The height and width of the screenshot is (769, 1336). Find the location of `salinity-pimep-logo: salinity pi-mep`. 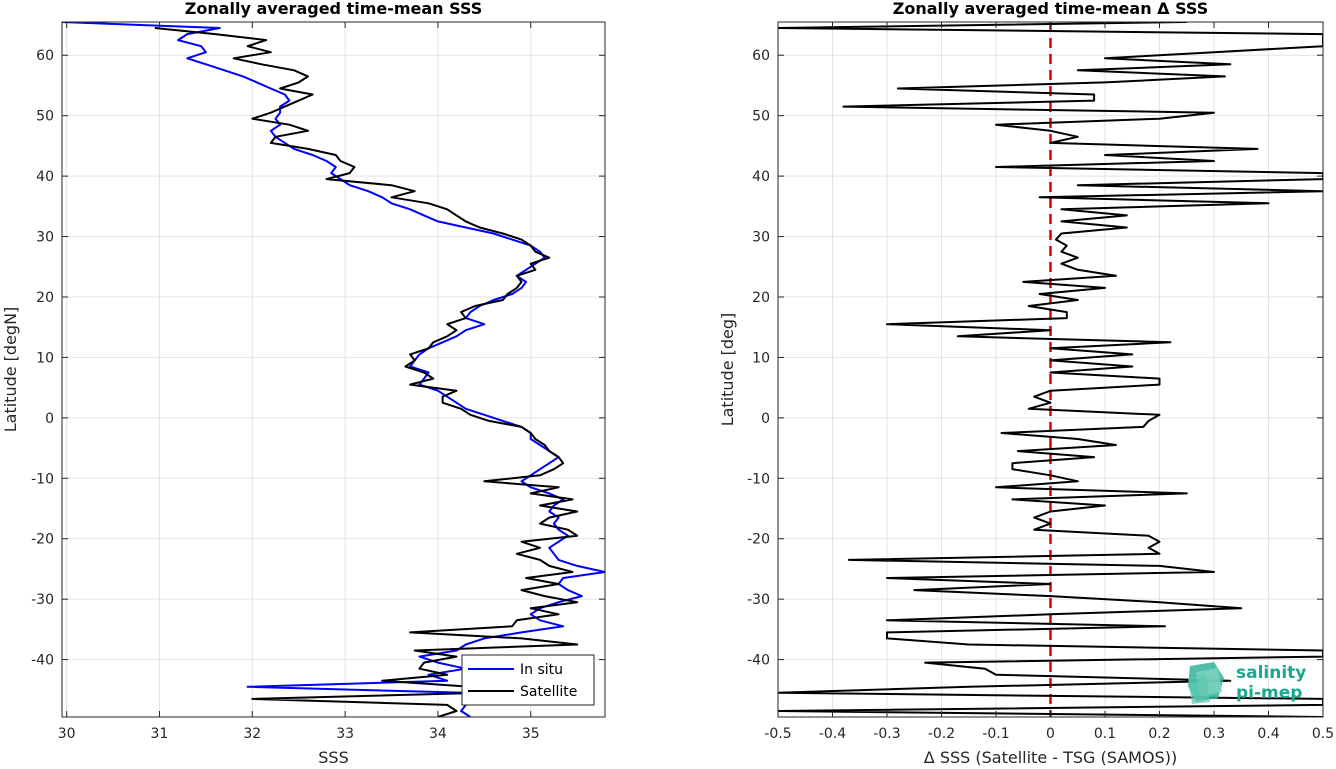

salinity-pimep-logo: salinity pi-mep is located at coordinates (1247, 683).